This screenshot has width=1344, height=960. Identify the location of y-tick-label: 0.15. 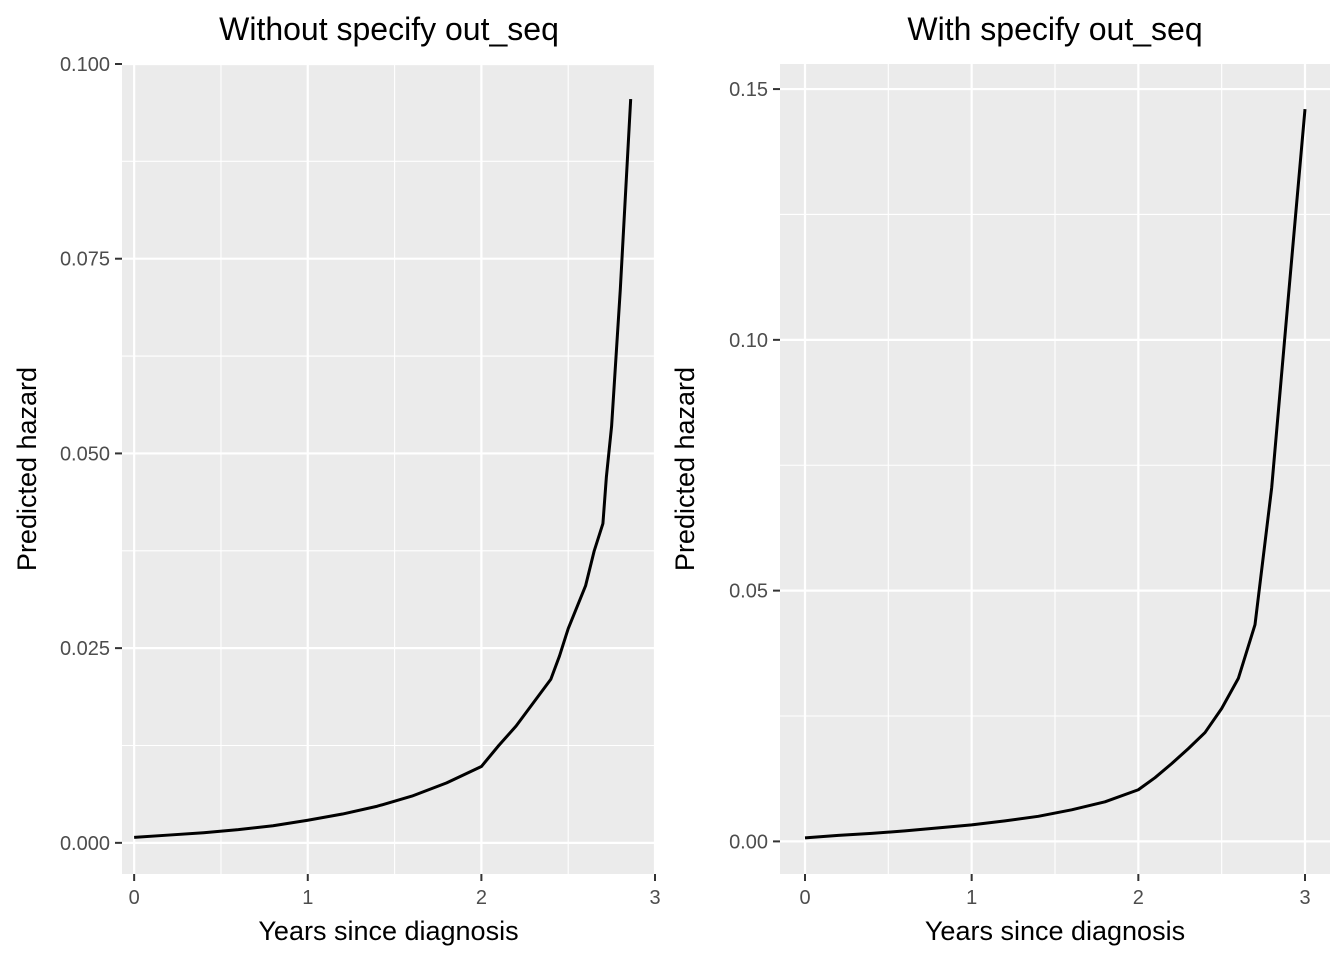
(748, 90).